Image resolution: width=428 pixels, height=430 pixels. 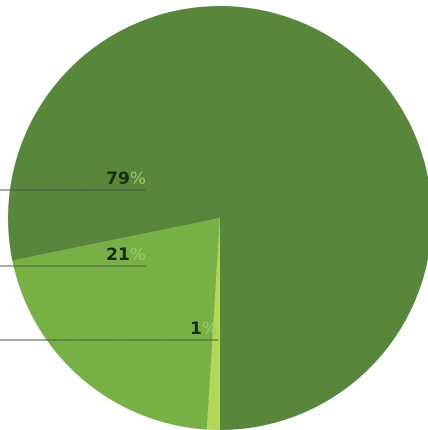 I want to click on data-label-1: 1%, so click(x=204, y=329).